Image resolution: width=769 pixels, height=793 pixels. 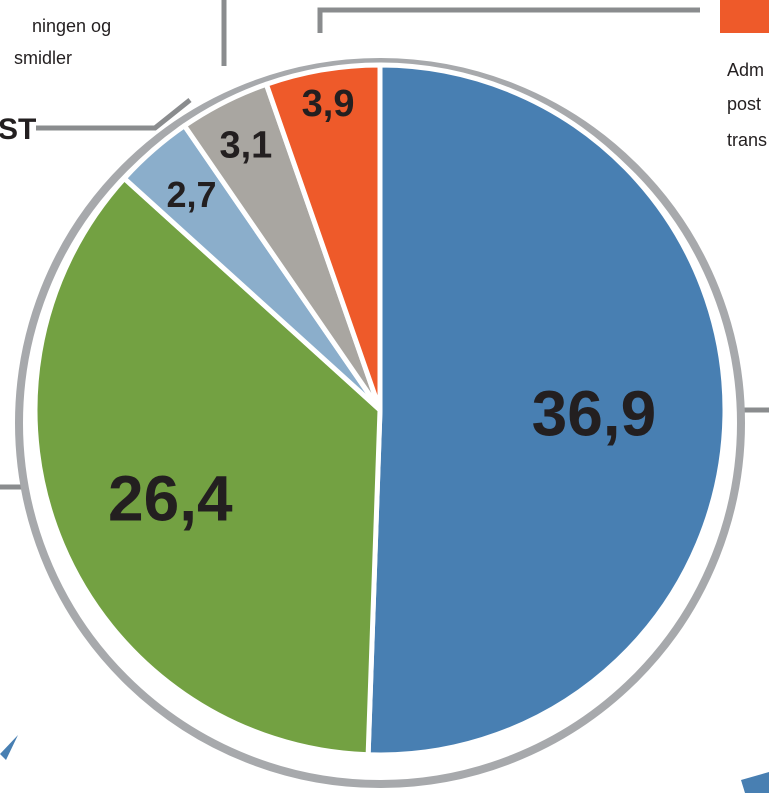 I want to click on pie-value-label-1: 36,9, so click(x=594, y=414).